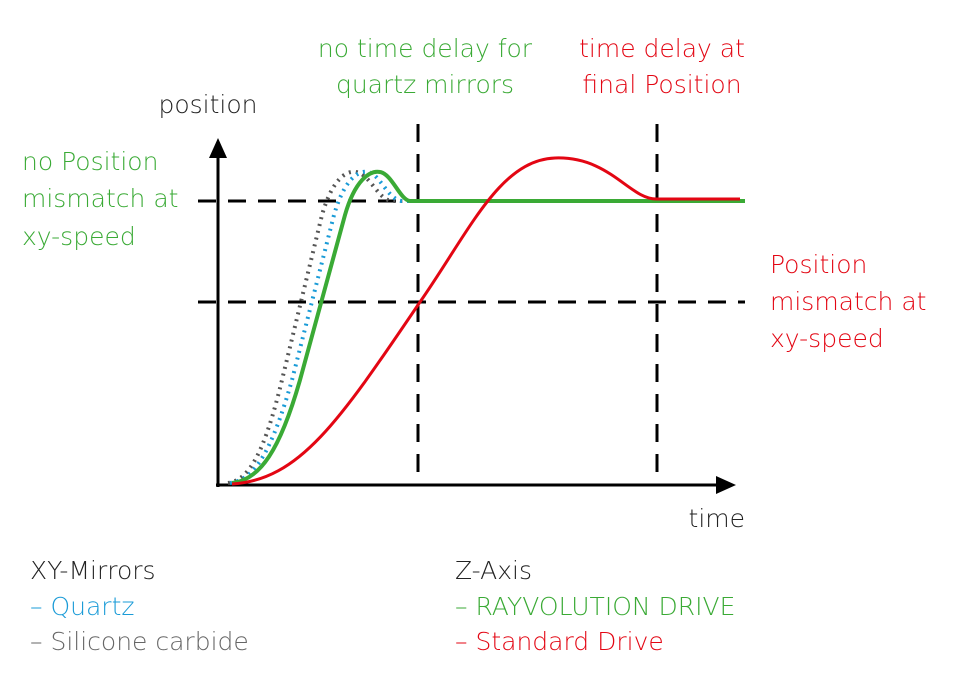  Describe the element at coordinates (818, 264) in the screenshot. I see `annotation: Position` at that location.